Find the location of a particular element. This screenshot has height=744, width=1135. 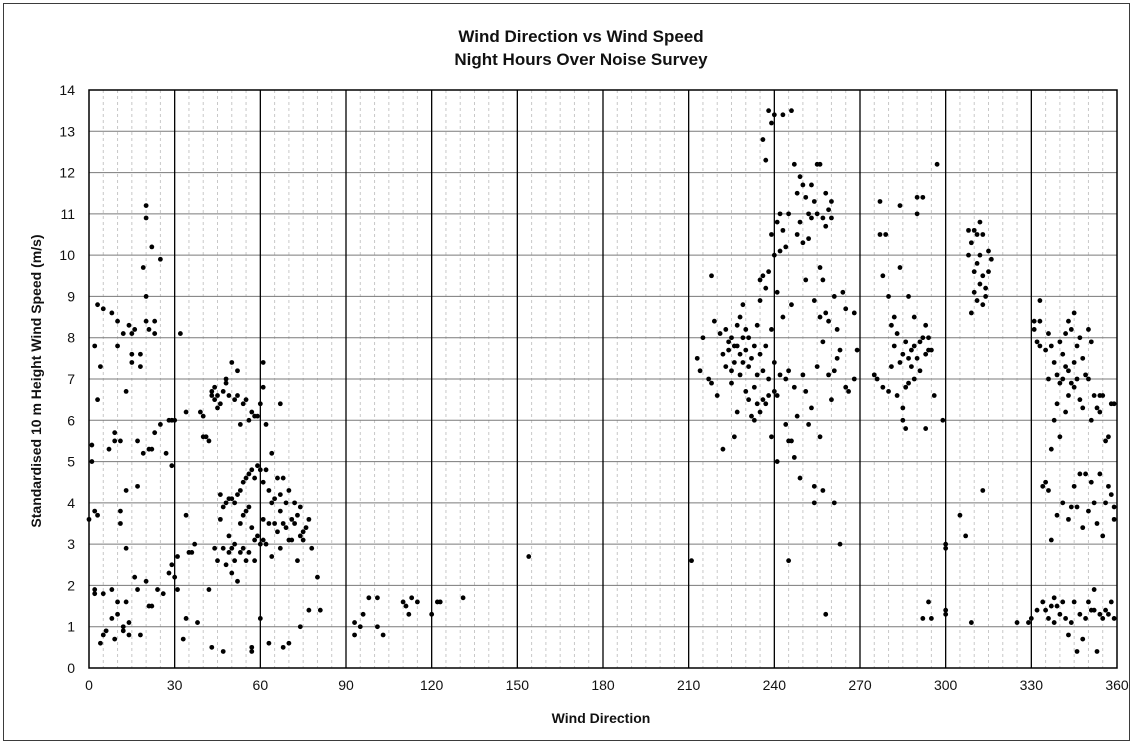

x-tick-label: 210 is located at coordinates (689, 685).